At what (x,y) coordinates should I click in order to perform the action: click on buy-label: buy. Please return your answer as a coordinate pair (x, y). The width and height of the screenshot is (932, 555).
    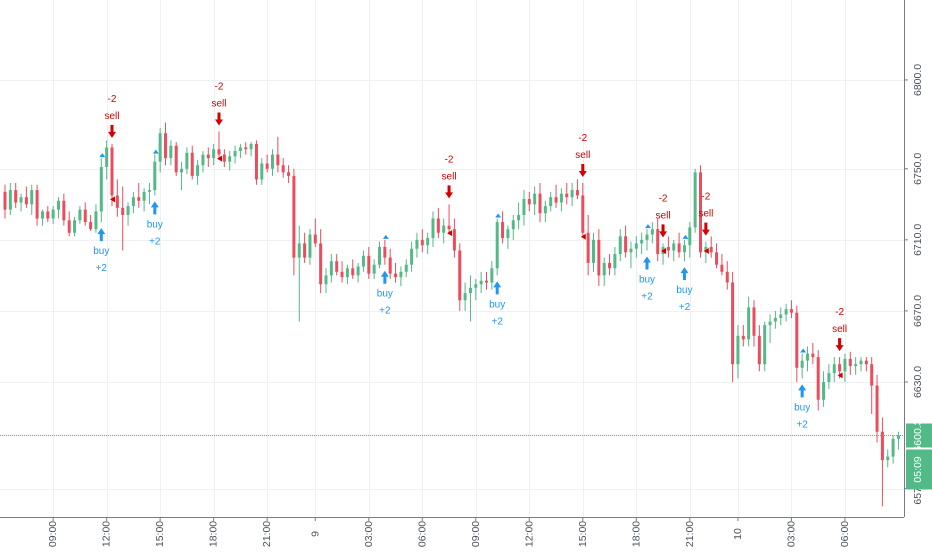
    Looking at the image, I should click on (497, 304).